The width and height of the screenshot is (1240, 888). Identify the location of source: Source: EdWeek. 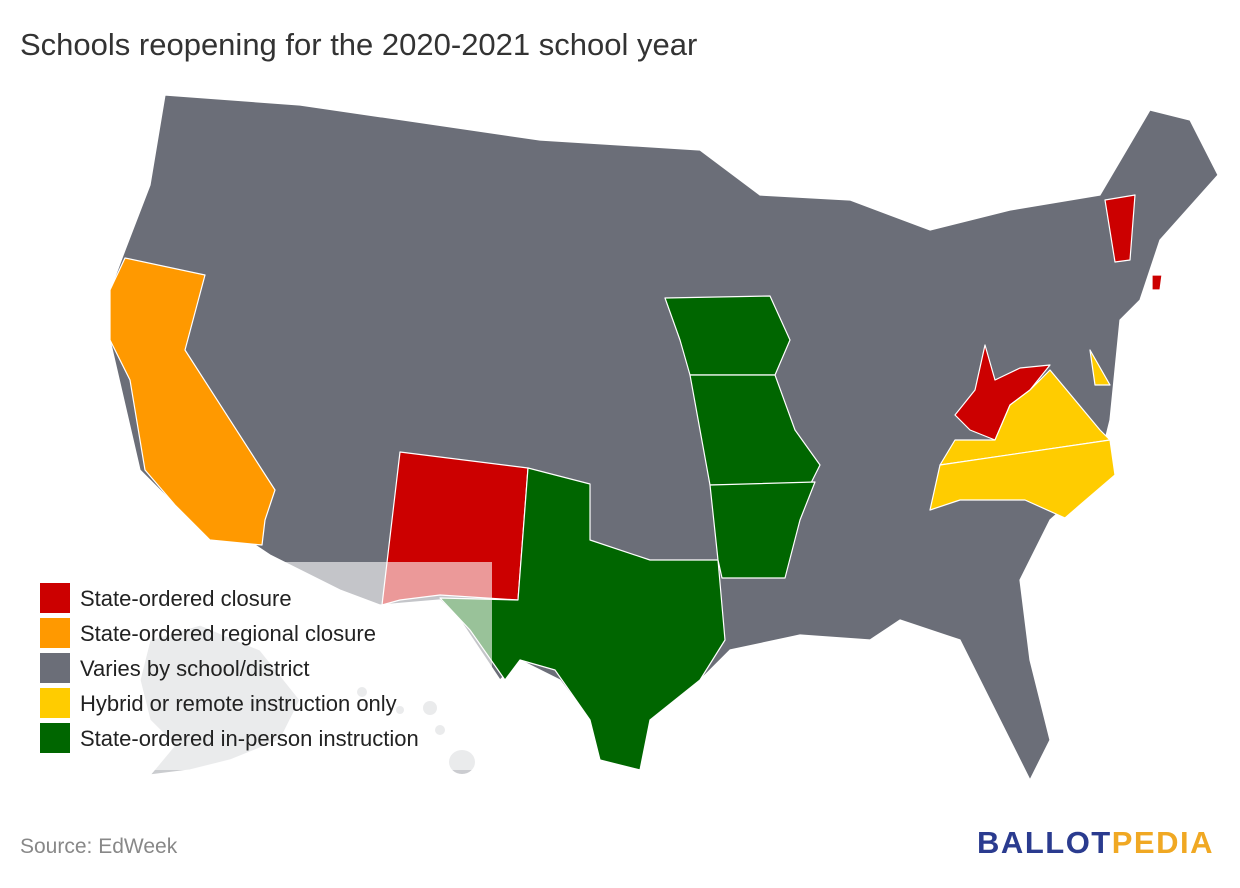
(99, 846).